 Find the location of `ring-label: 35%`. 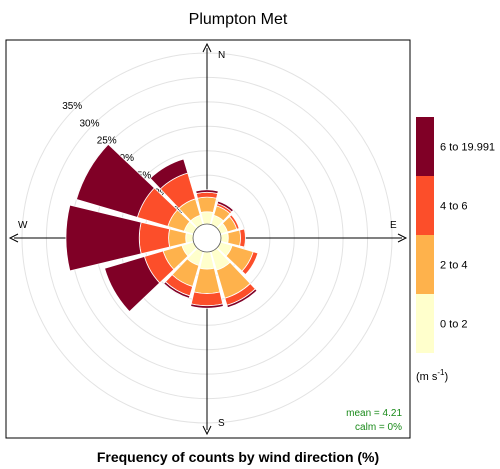

ring-label: 35% is located at coordinates (72, 106).